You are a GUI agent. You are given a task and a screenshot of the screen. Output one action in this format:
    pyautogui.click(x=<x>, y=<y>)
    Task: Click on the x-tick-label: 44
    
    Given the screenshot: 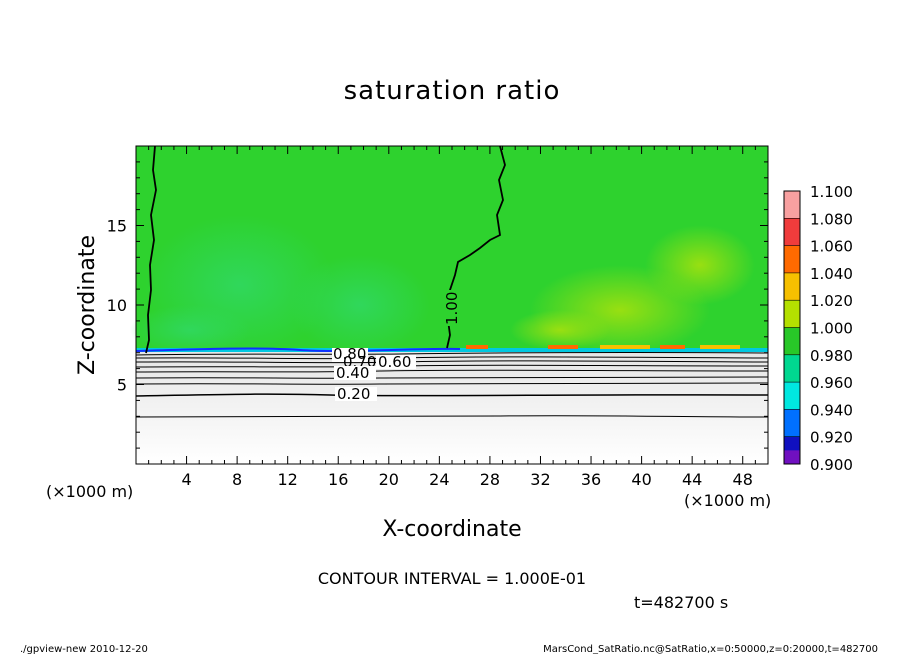 What is the action you would take?
    pyautogui.click(x=692, y=479)
    